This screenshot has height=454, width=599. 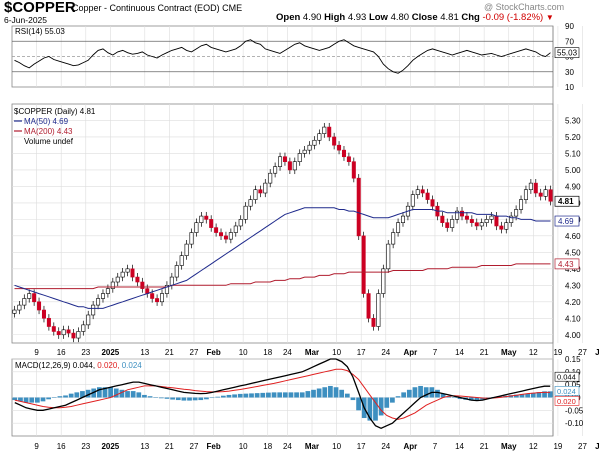 I want to click on x-axis-label-bottom: Mar, so click(x=312, y=446).